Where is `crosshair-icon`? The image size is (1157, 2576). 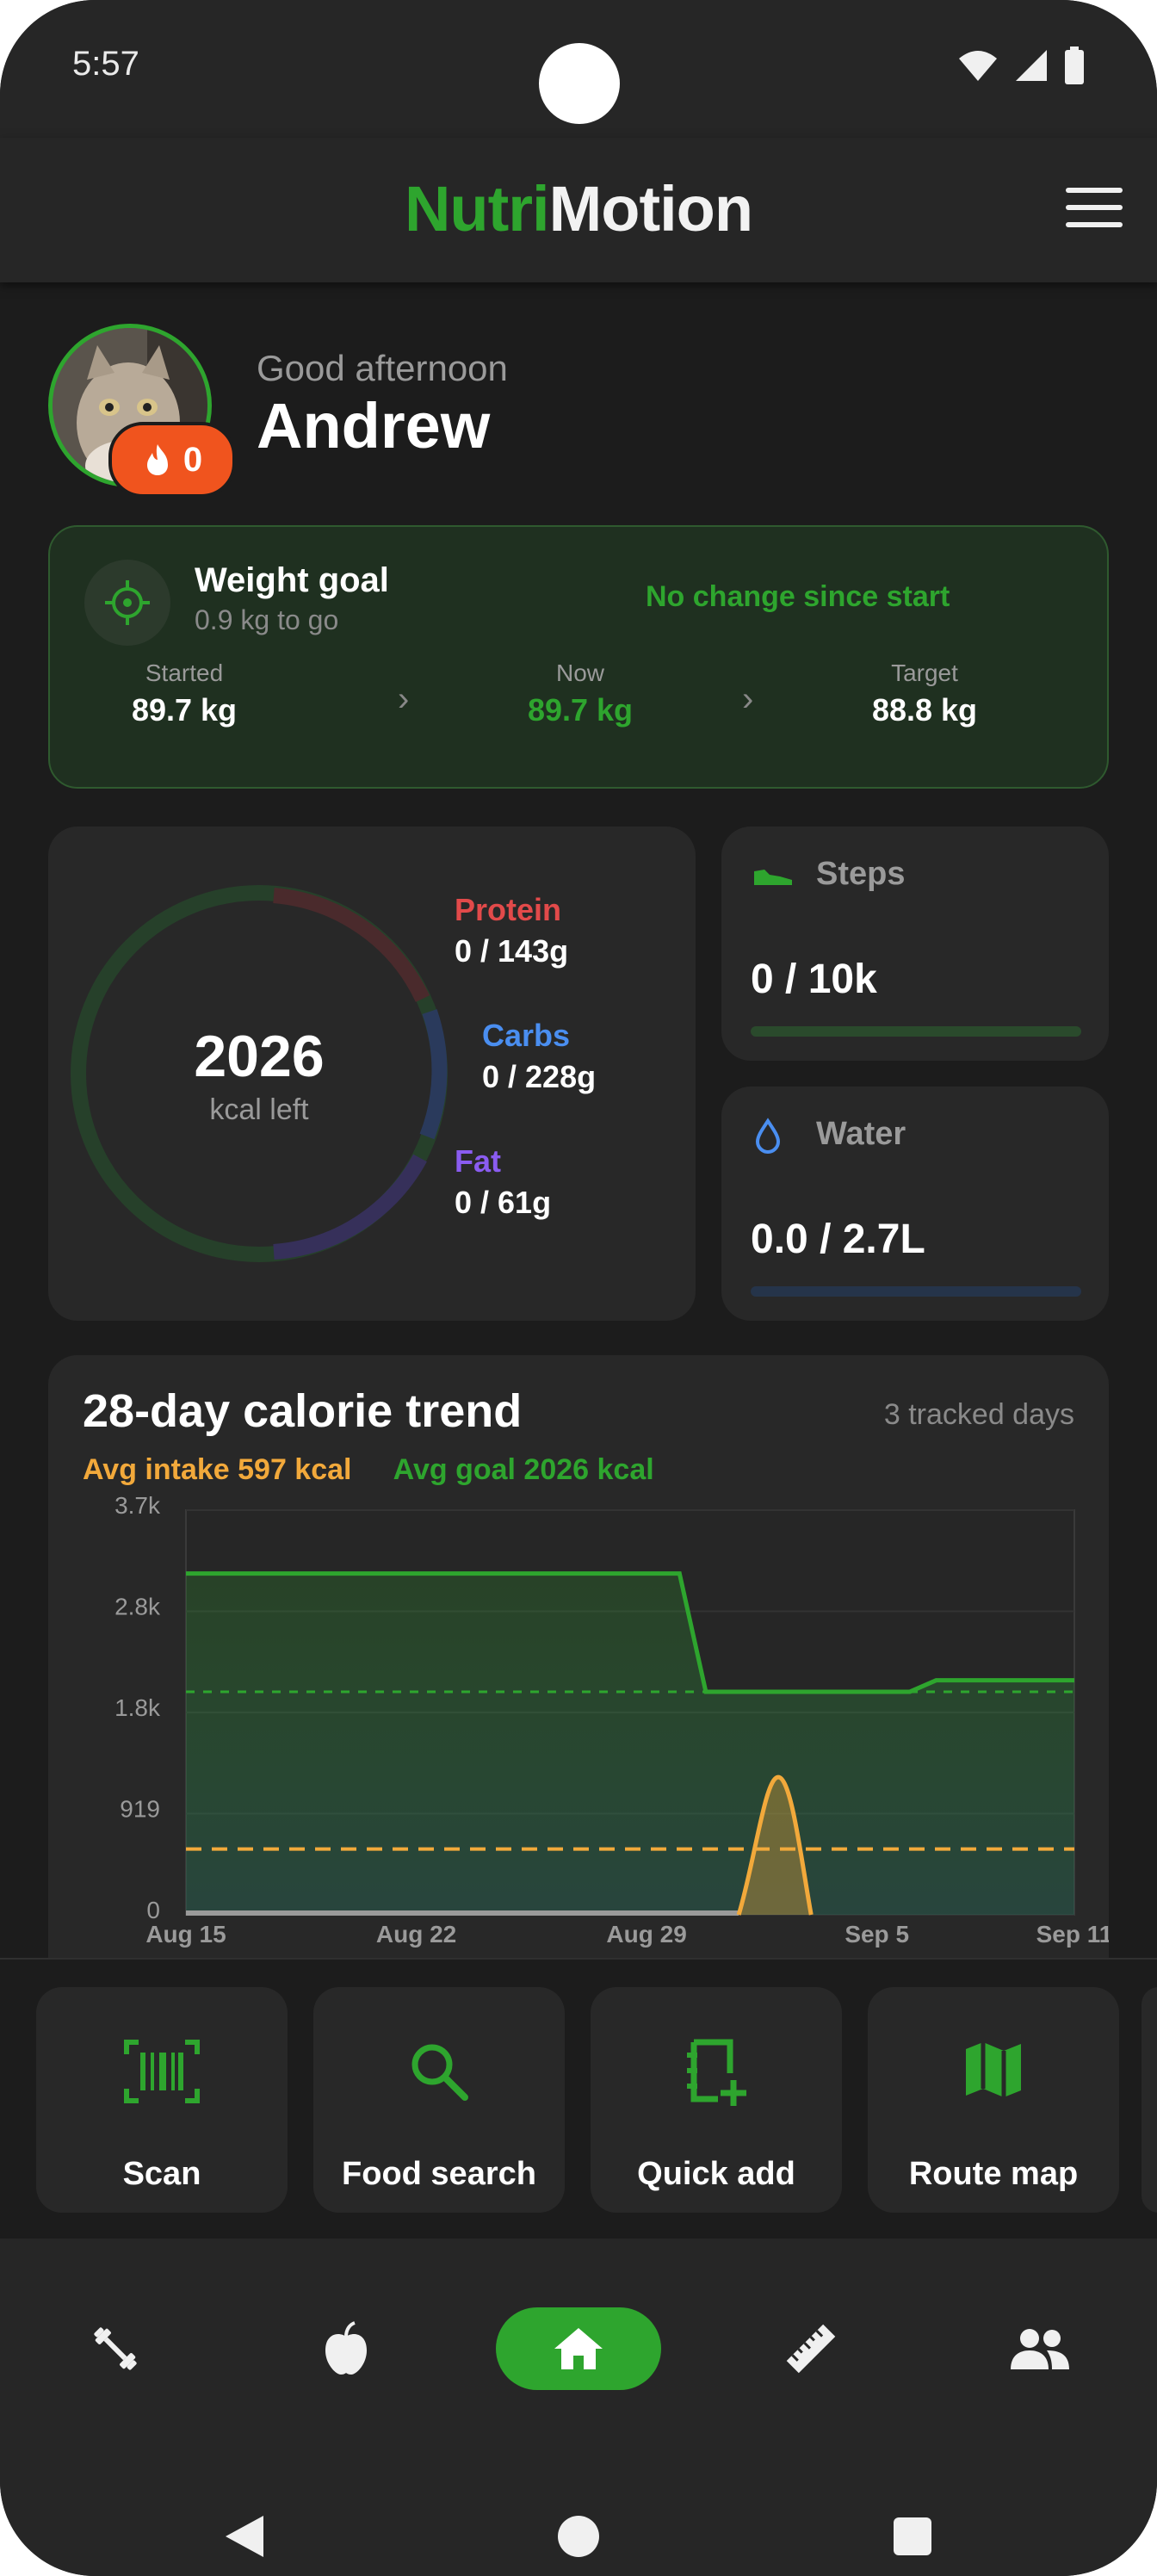 crosshair-icon is located at coordinates (127, 603).